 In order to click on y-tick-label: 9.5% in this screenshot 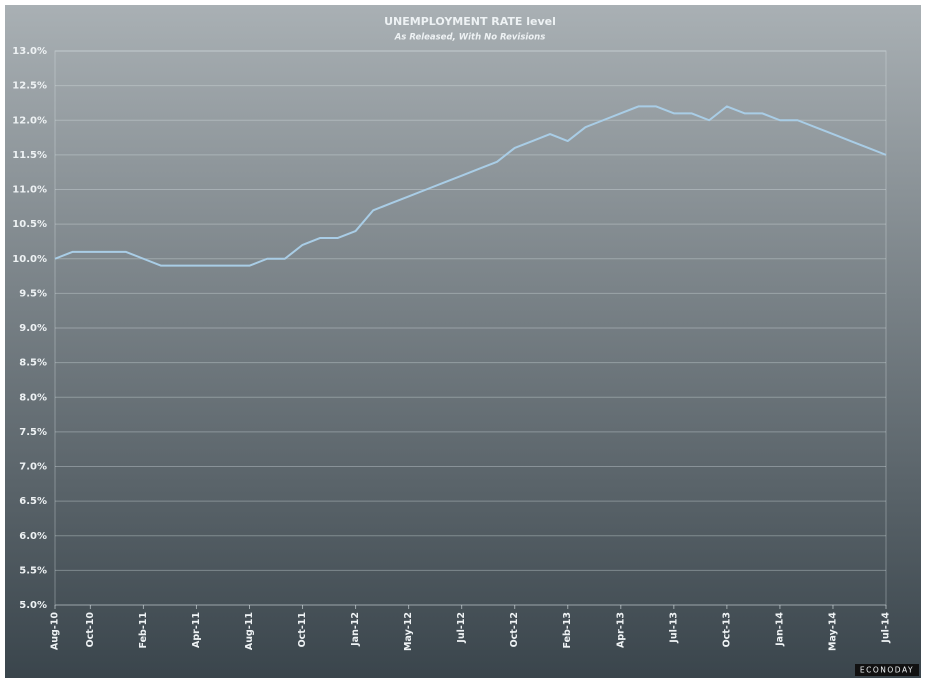, I will do `click(33, 293)`.